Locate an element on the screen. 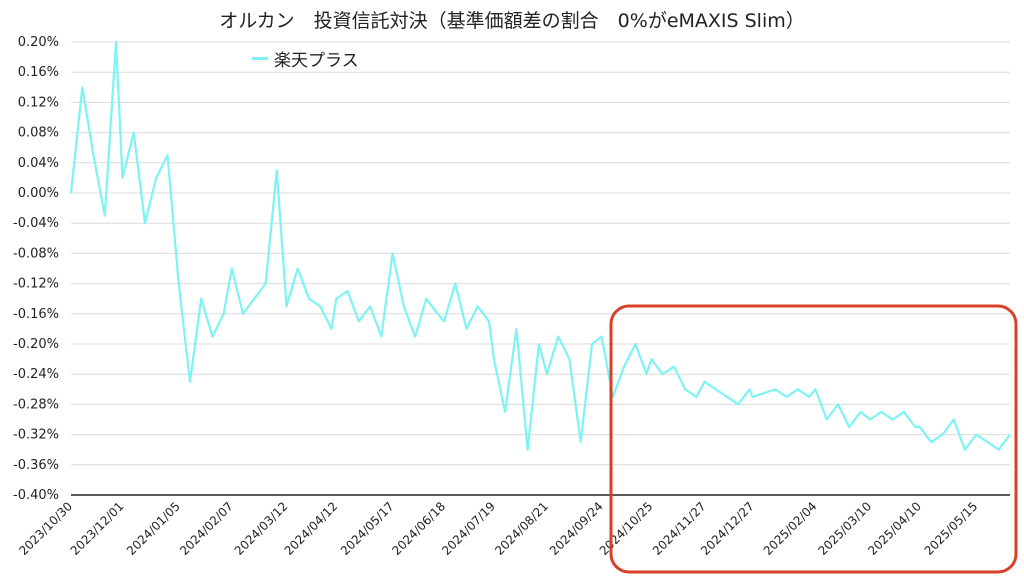 The width and height of the screenshot is (1024, 576). x-tick-label: 2025/04/10 is located at coordinates (894, 528).